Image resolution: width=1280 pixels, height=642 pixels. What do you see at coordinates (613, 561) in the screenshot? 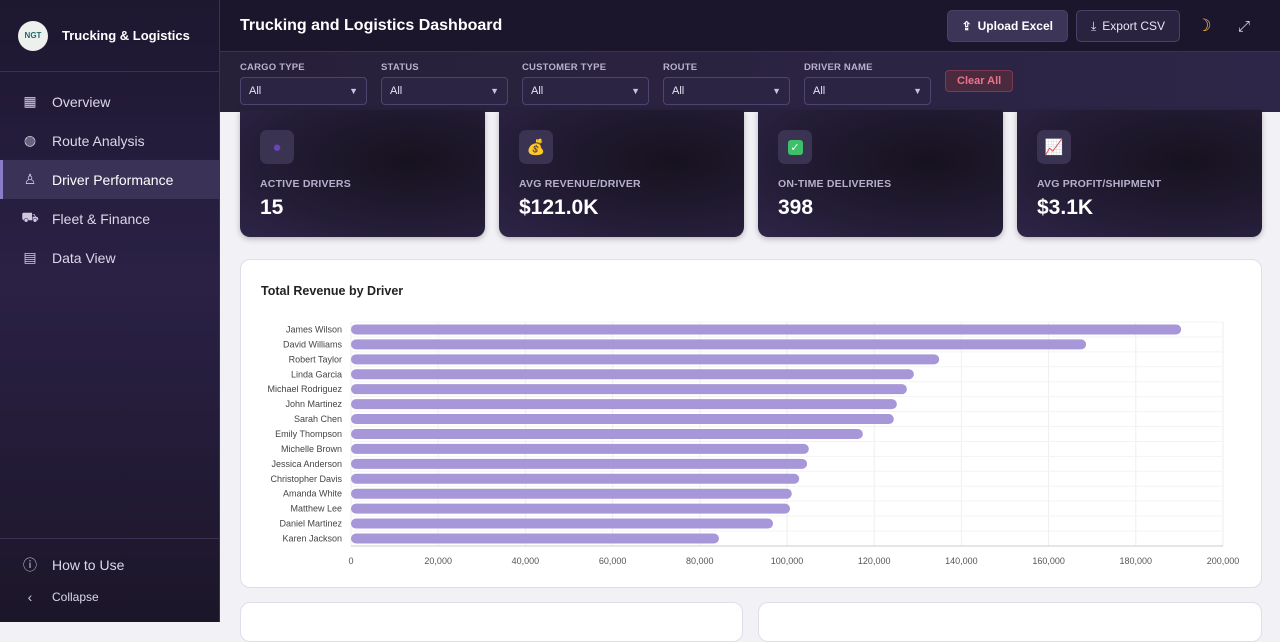
I see `x-tick-label: 60,000` at bounding box center [613, 561].